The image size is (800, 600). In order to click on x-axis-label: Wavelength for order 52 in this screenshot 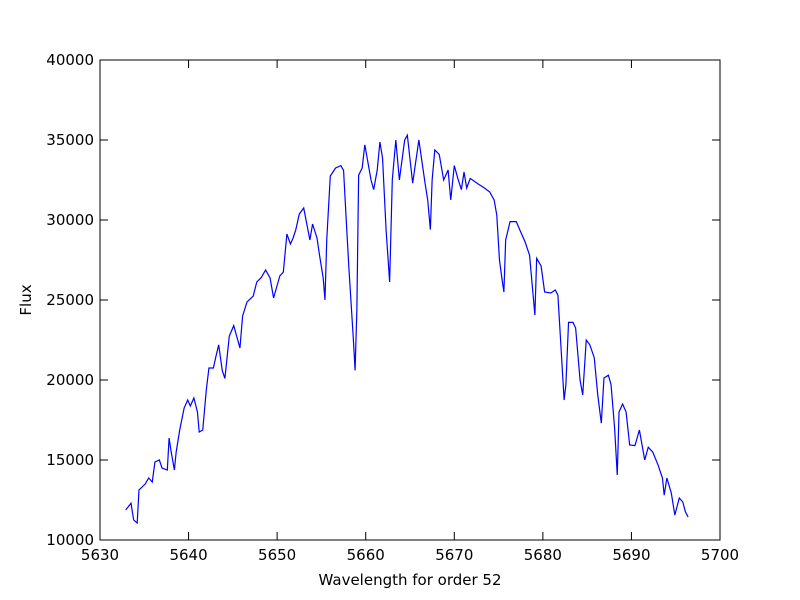, I will do `click(410, 580)`.